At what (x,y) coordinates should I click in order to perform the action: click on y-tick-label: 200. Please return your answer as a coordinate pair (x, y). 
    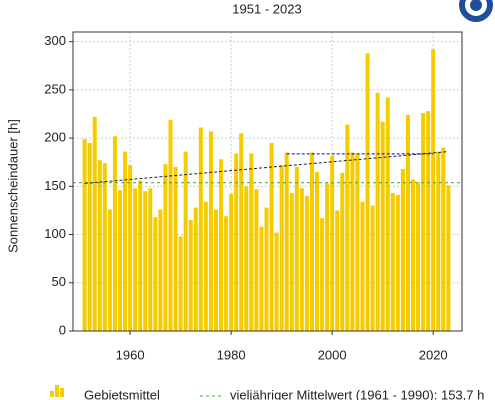
    Looking at the image, I should click on (55, 137).